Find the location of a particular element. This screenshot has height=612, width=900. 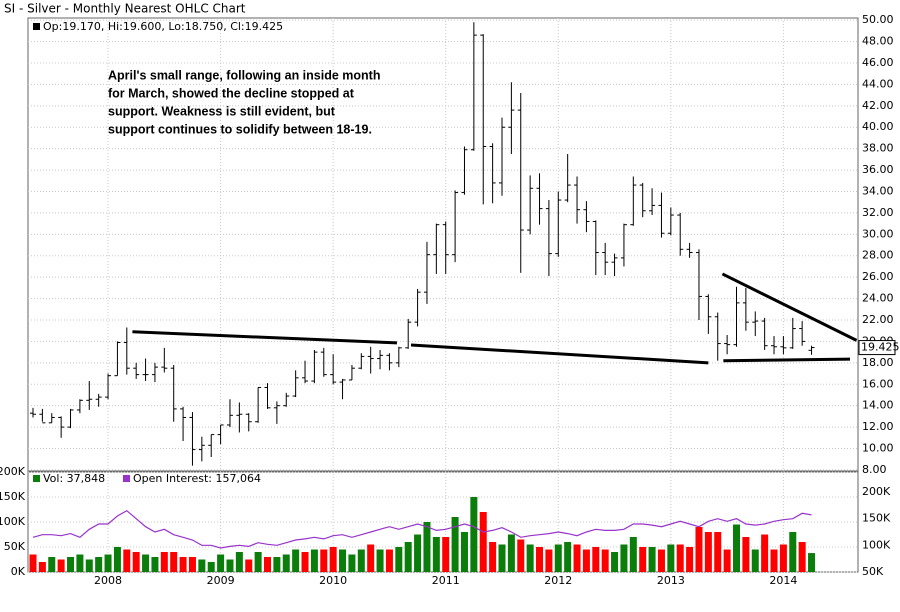

x-tick-label: 2008 is located at coordinates (108, 580).